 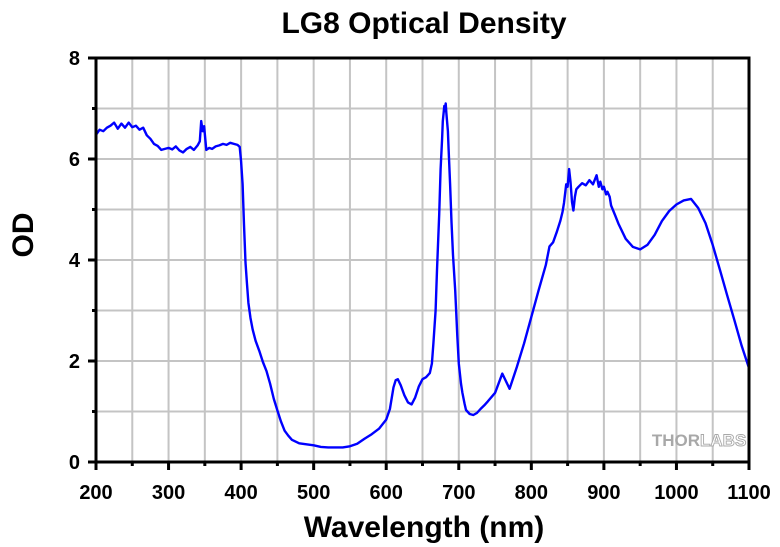 I want to click on chart-title: LG8 Optical Density, so click(x=423, y=23).